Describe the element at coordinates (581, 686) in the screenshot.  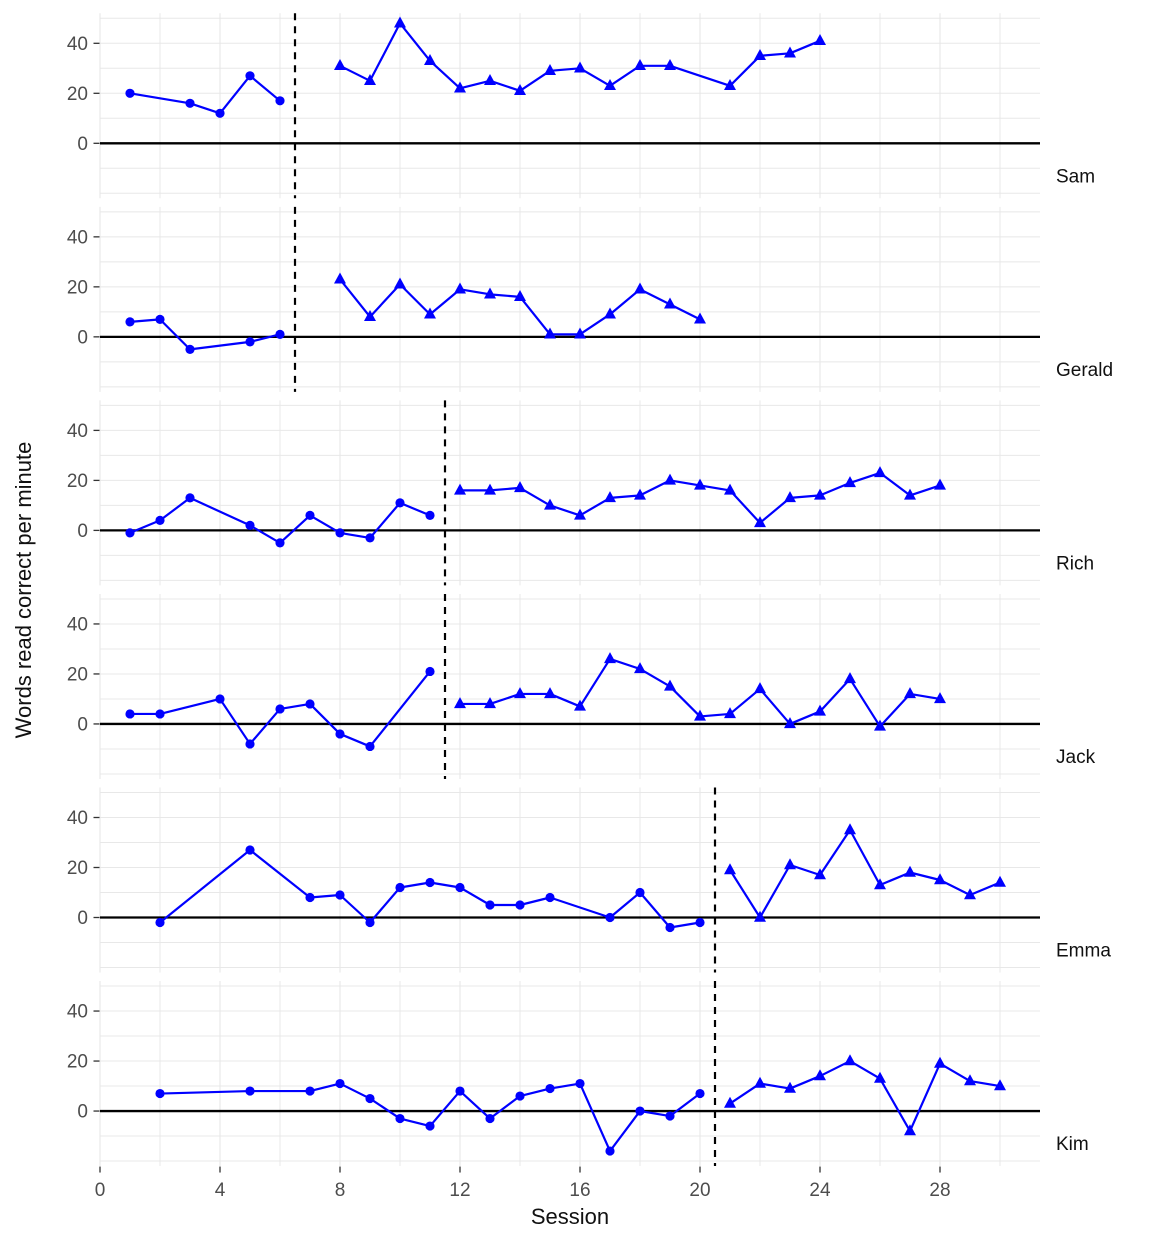
I see `panel-jack: 0 20 40 Jack` at that location.